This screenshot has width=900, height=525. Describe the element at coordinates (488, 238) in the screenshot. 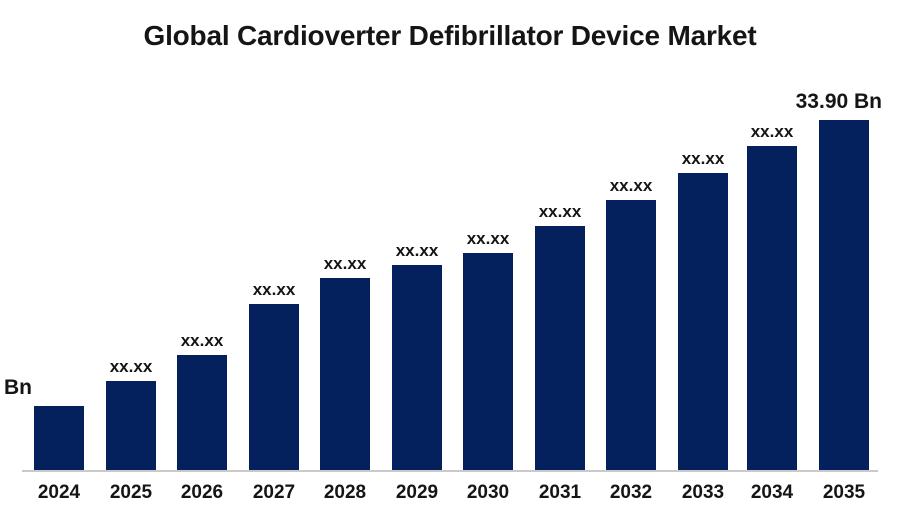

I see `bar-value-label-2030: xx.xx` at that location.